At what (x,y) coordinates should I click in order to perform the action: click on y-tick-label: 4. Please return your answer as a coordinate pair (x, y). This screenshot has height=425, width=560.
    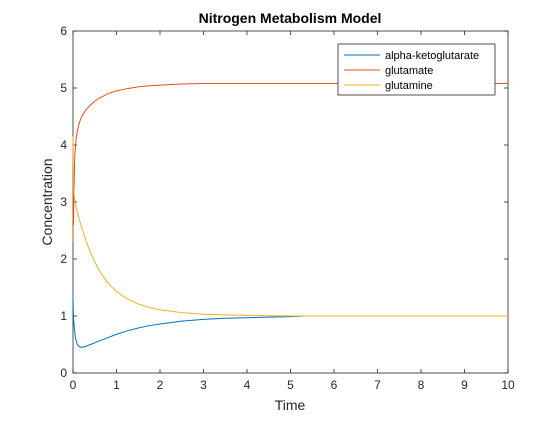
    Looking at the image, I should click on (63, 145).